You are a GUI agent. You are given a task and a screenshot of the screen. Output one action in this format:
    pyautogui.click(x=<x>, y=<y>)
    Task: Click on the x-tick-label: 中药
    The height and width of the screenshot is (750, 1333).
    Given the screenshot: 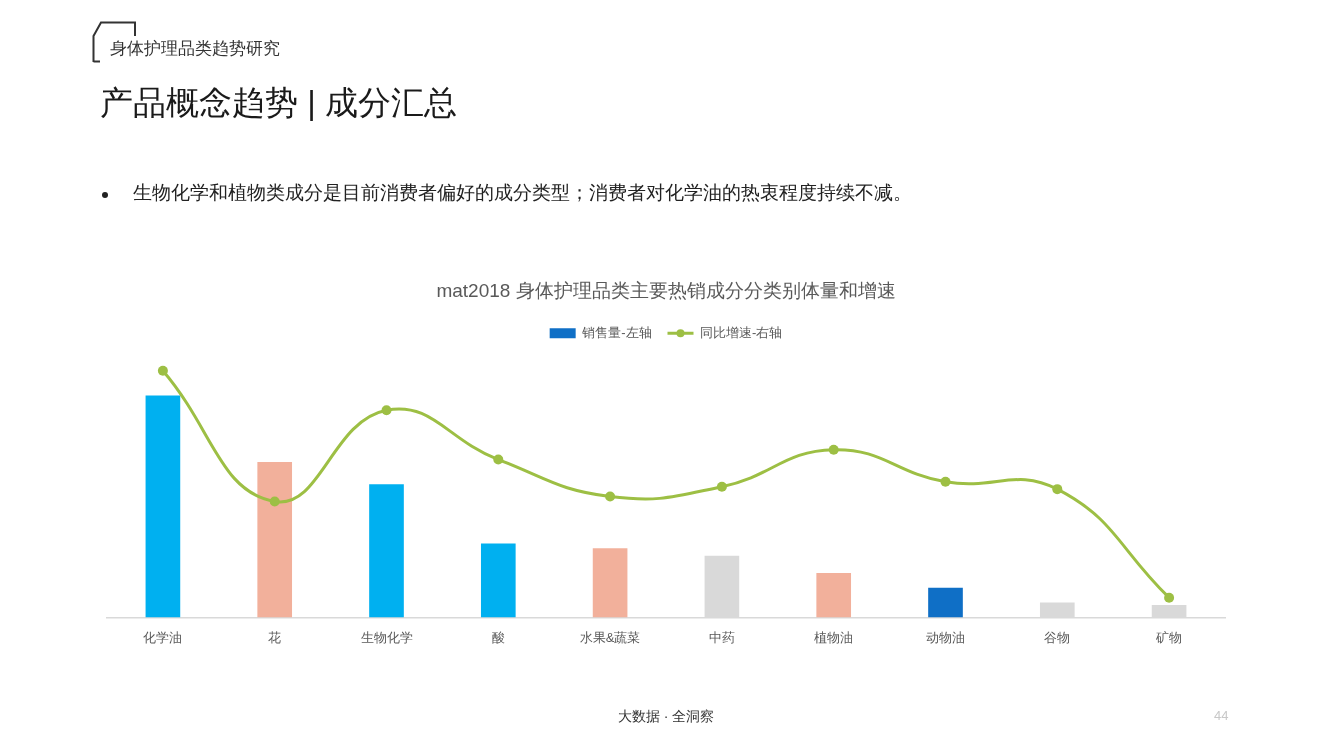 What is the action you would take?
    pyautogui.click(x=721, y=637)
    